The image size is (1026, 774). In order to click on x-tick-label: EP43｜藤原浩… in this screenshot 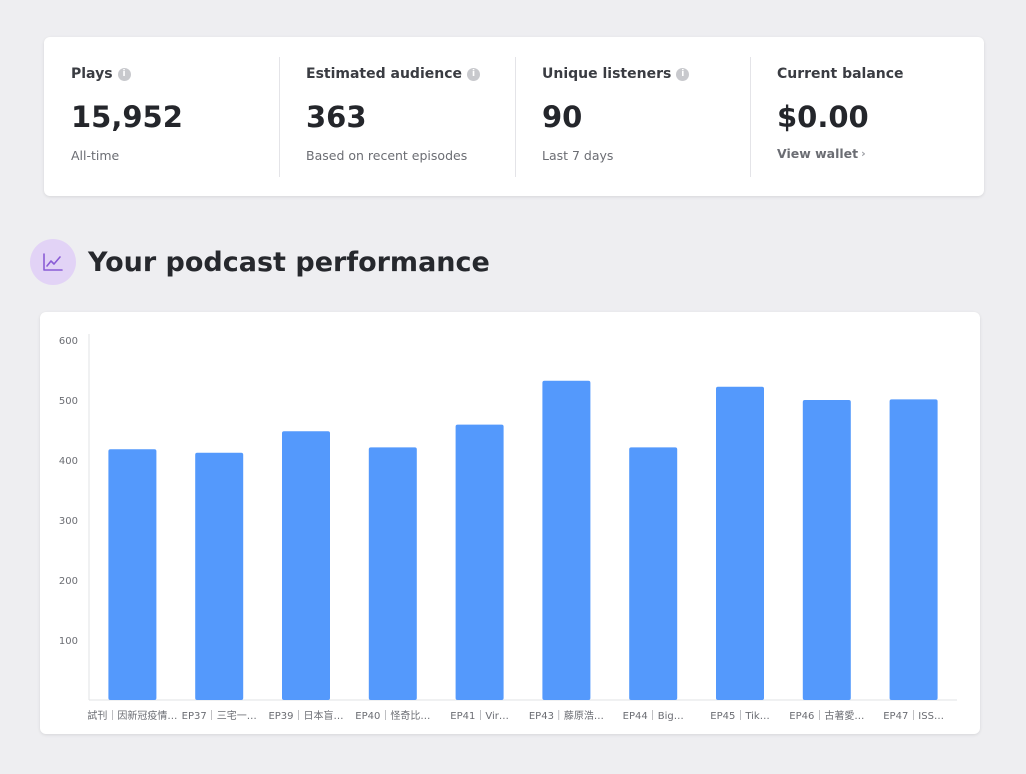, I will do `click(566, 716)`.